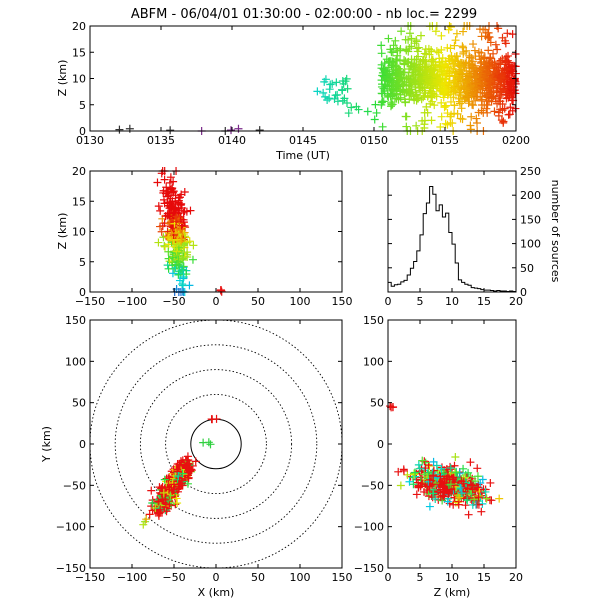 The width and height of the screenshot is (600, 600). What do you see at coordinates (216, 577) in the screenshot?
I see `x-y-xtick-label: 0` at bounding box center [216, 577].